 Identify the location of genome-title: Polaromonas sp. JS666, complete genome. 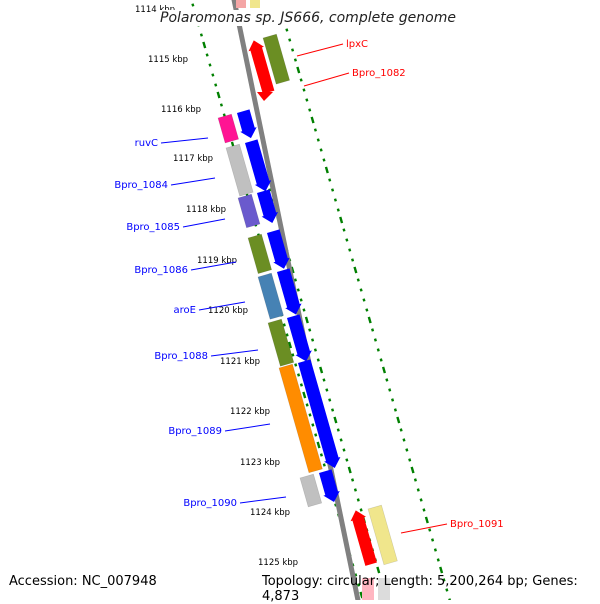
(308, 18).